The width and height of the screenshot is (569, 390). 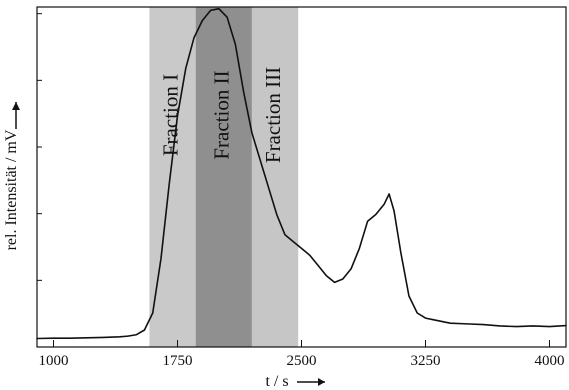 What do you see at coordinates (54, 361) in the screenshot?
I see `x-axis-tick-label: 1000` at bounding box center [54, 361].